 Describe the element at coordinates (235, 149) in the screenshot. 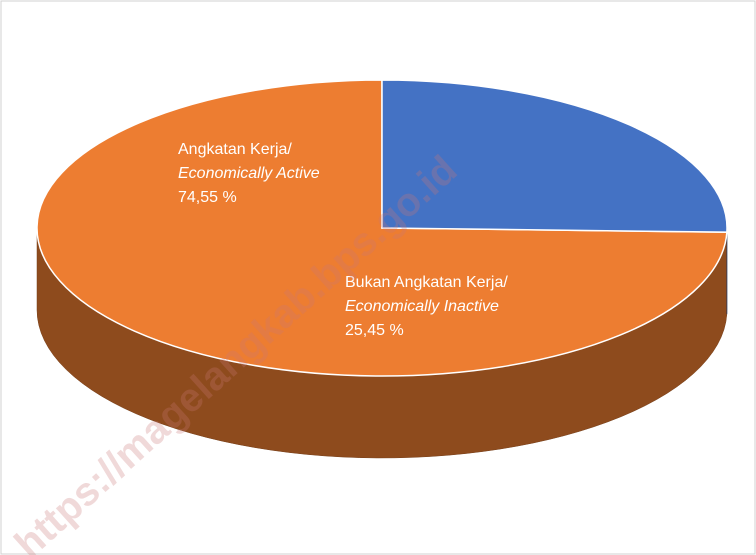

I see `slice-label: Angkatan Kerja/` at that location.